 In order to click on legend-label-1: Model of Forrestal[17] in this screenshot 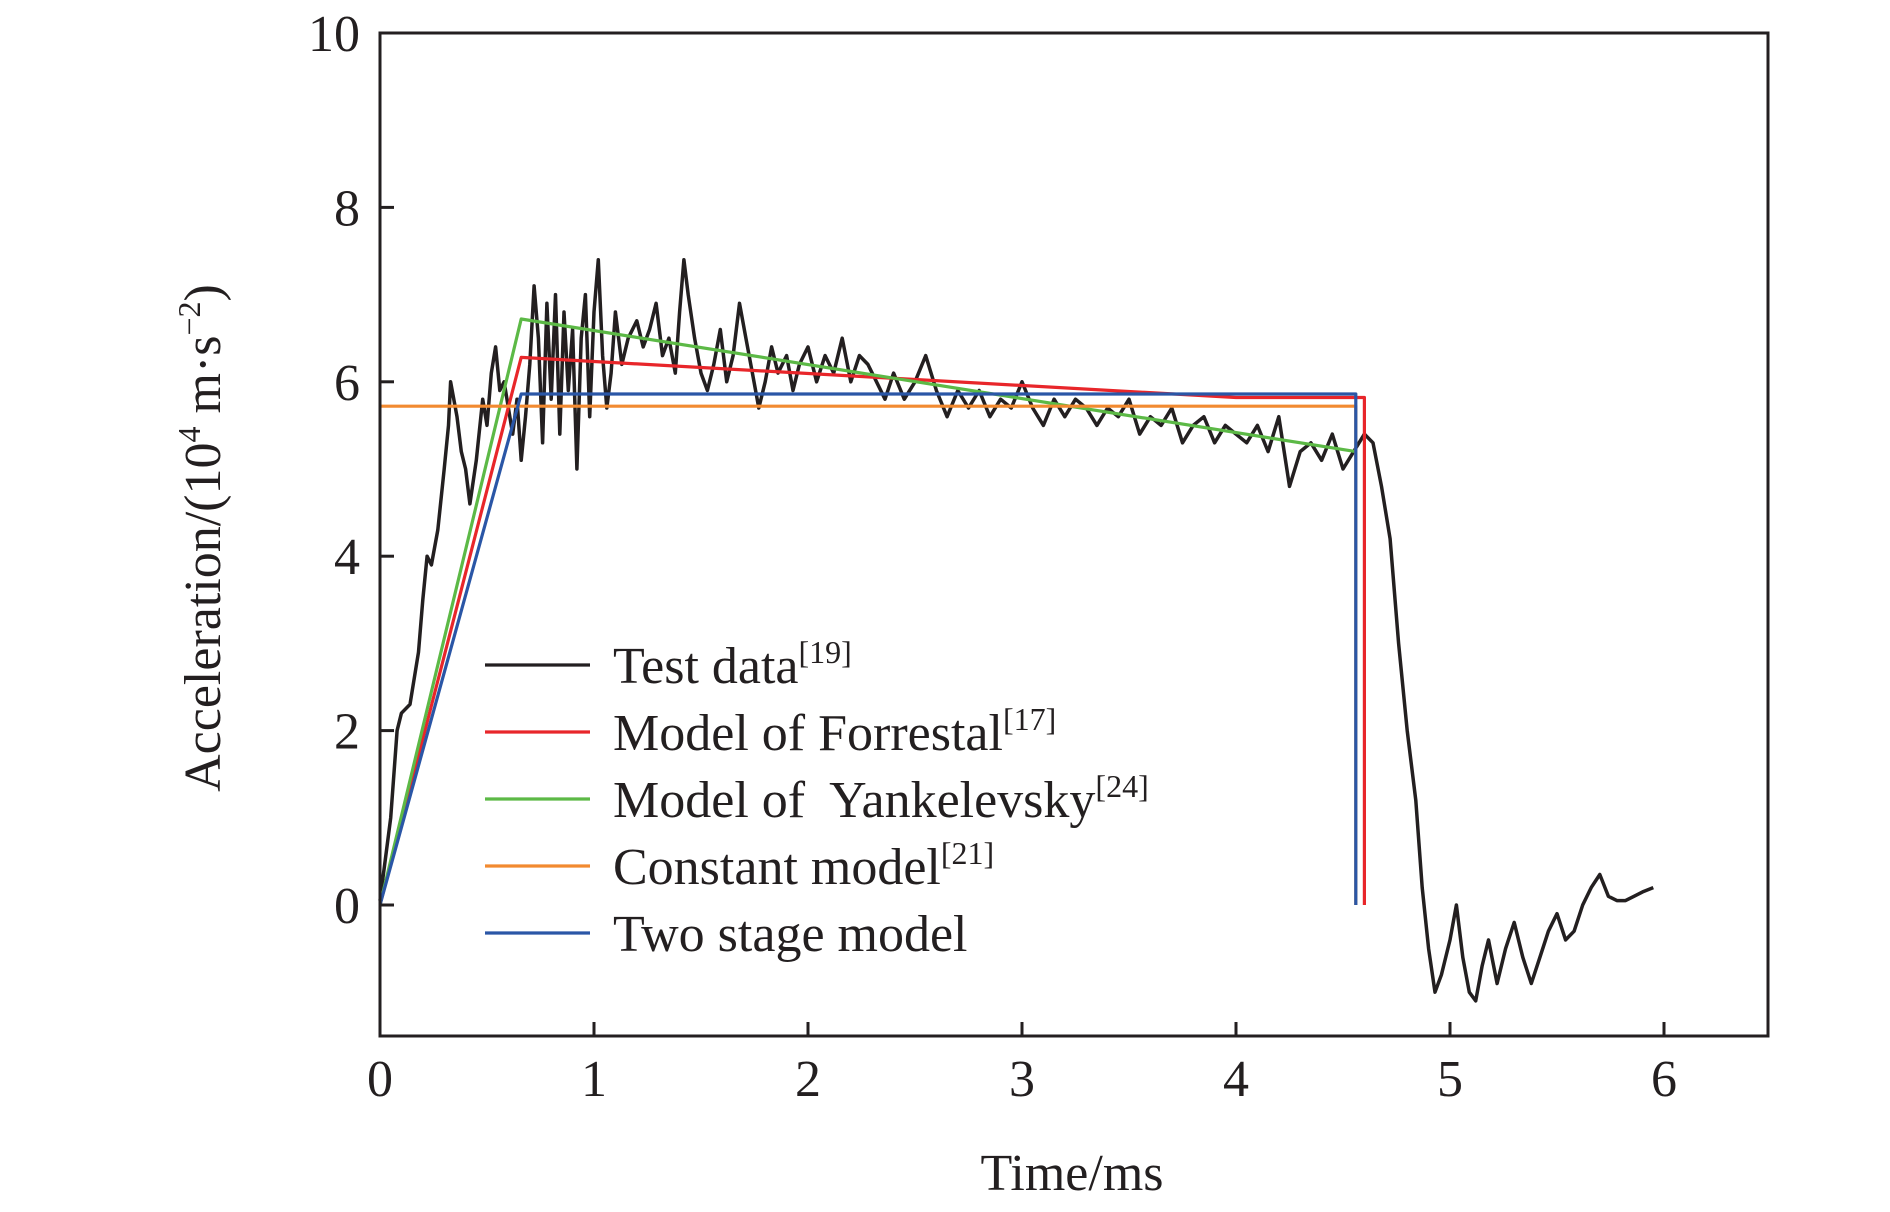, I will do `click(834, 731)`.